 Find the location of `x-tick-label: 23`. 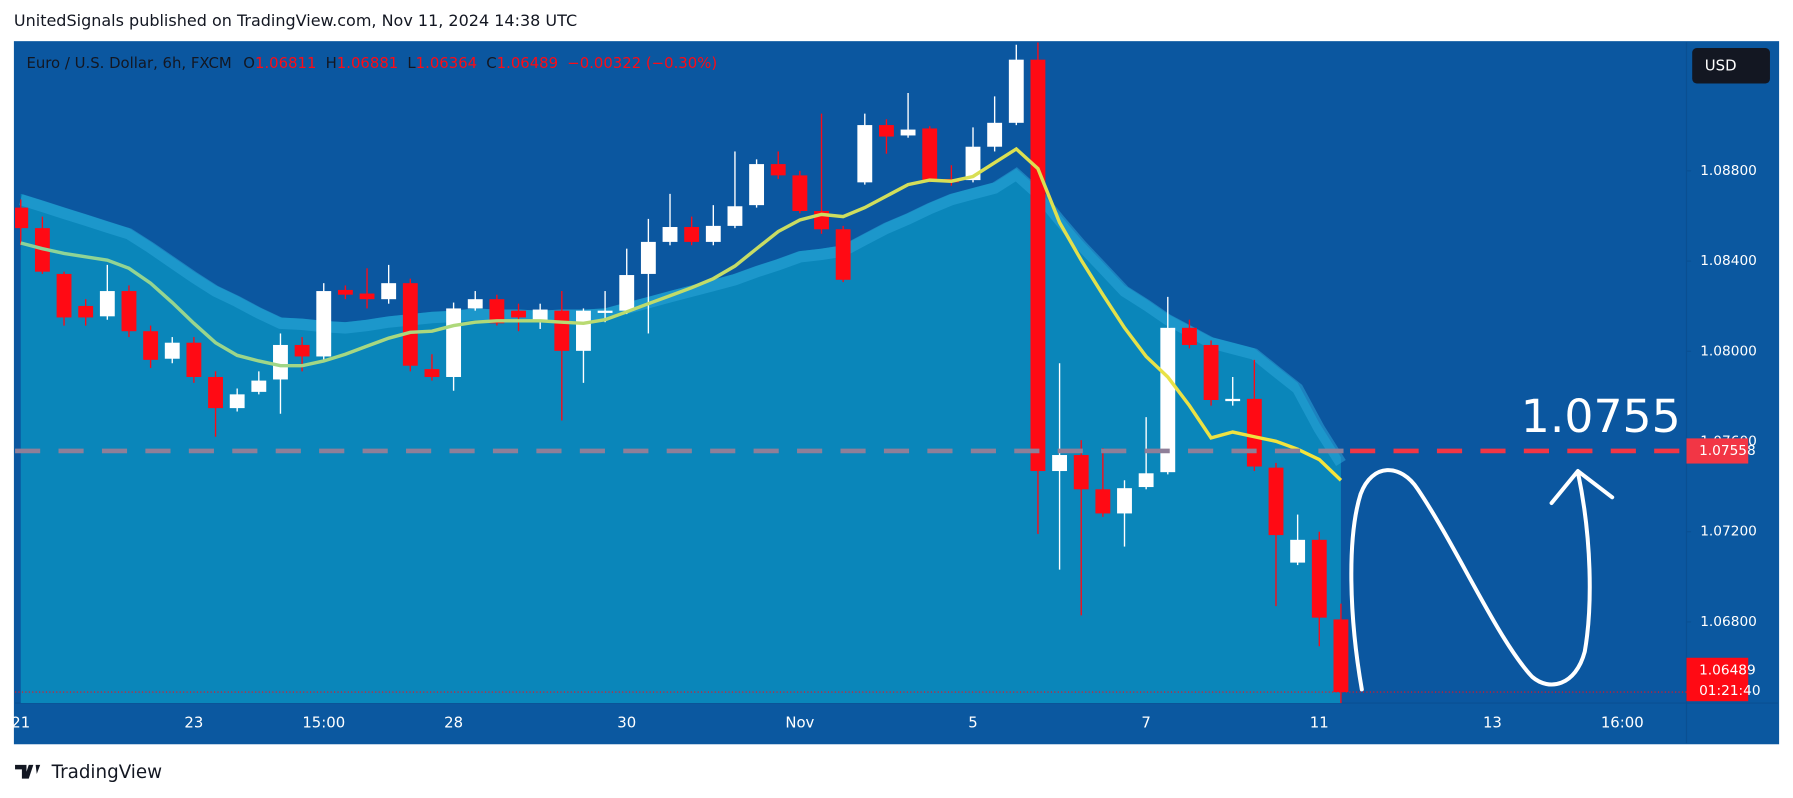

x-tick-label: 23 is located at coordinates (193, 723).